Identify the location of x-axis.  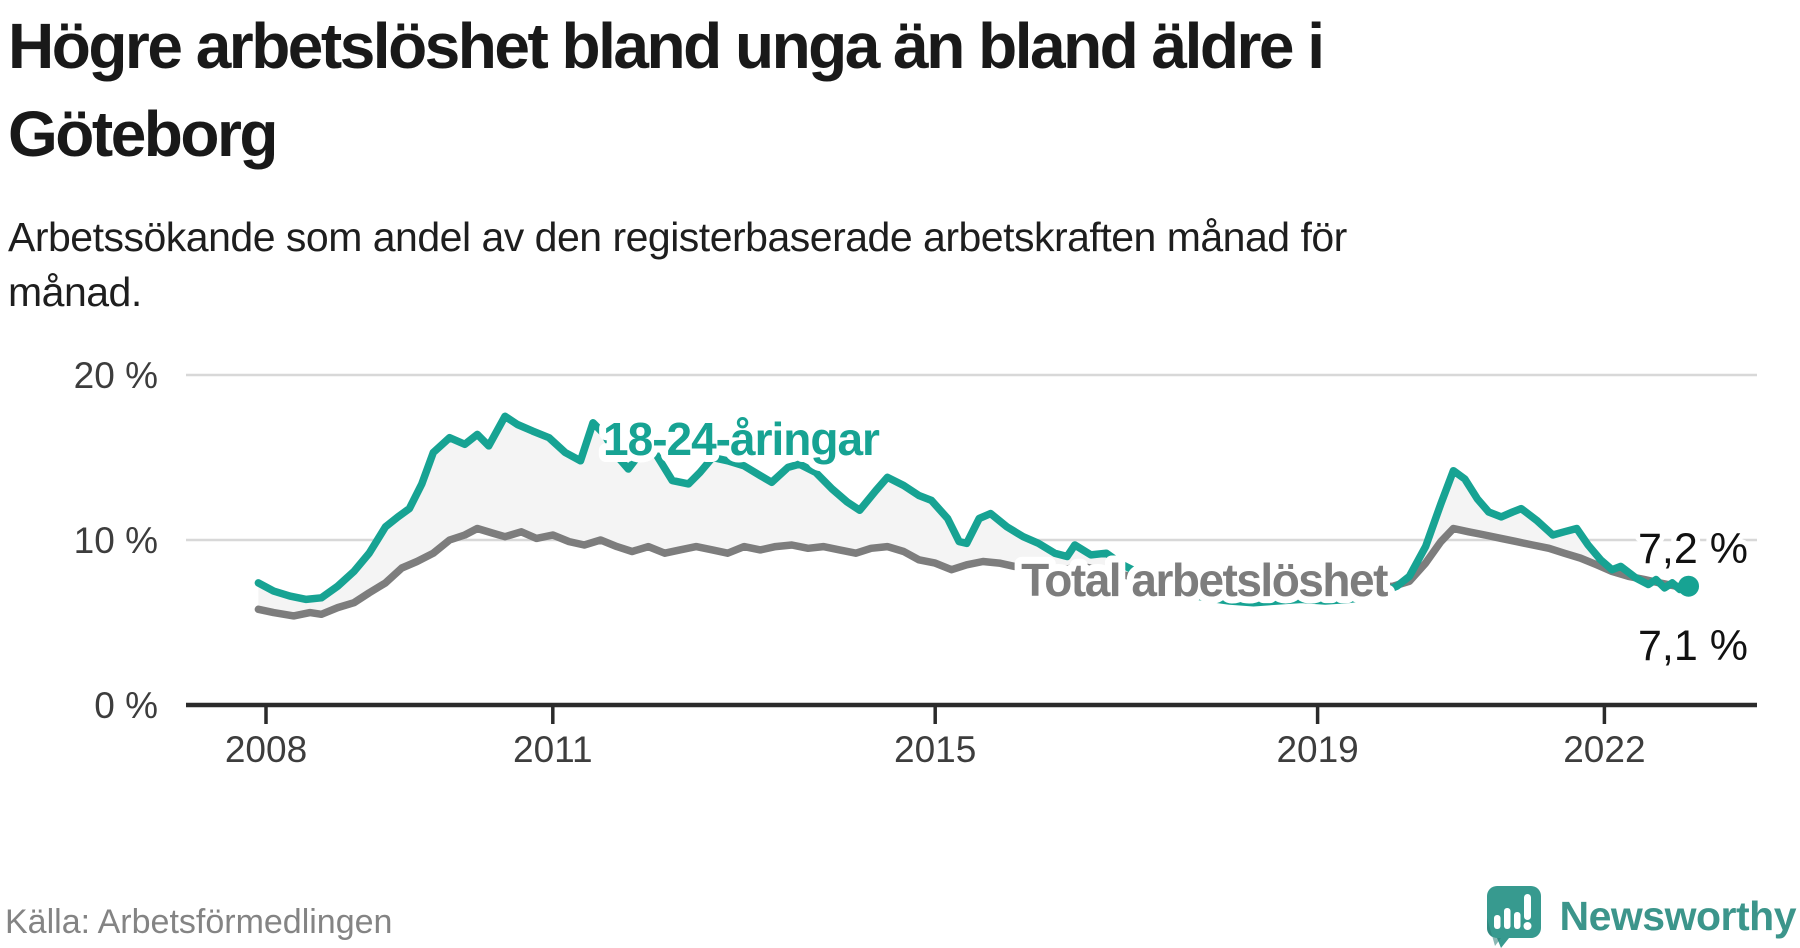
(971, 713).